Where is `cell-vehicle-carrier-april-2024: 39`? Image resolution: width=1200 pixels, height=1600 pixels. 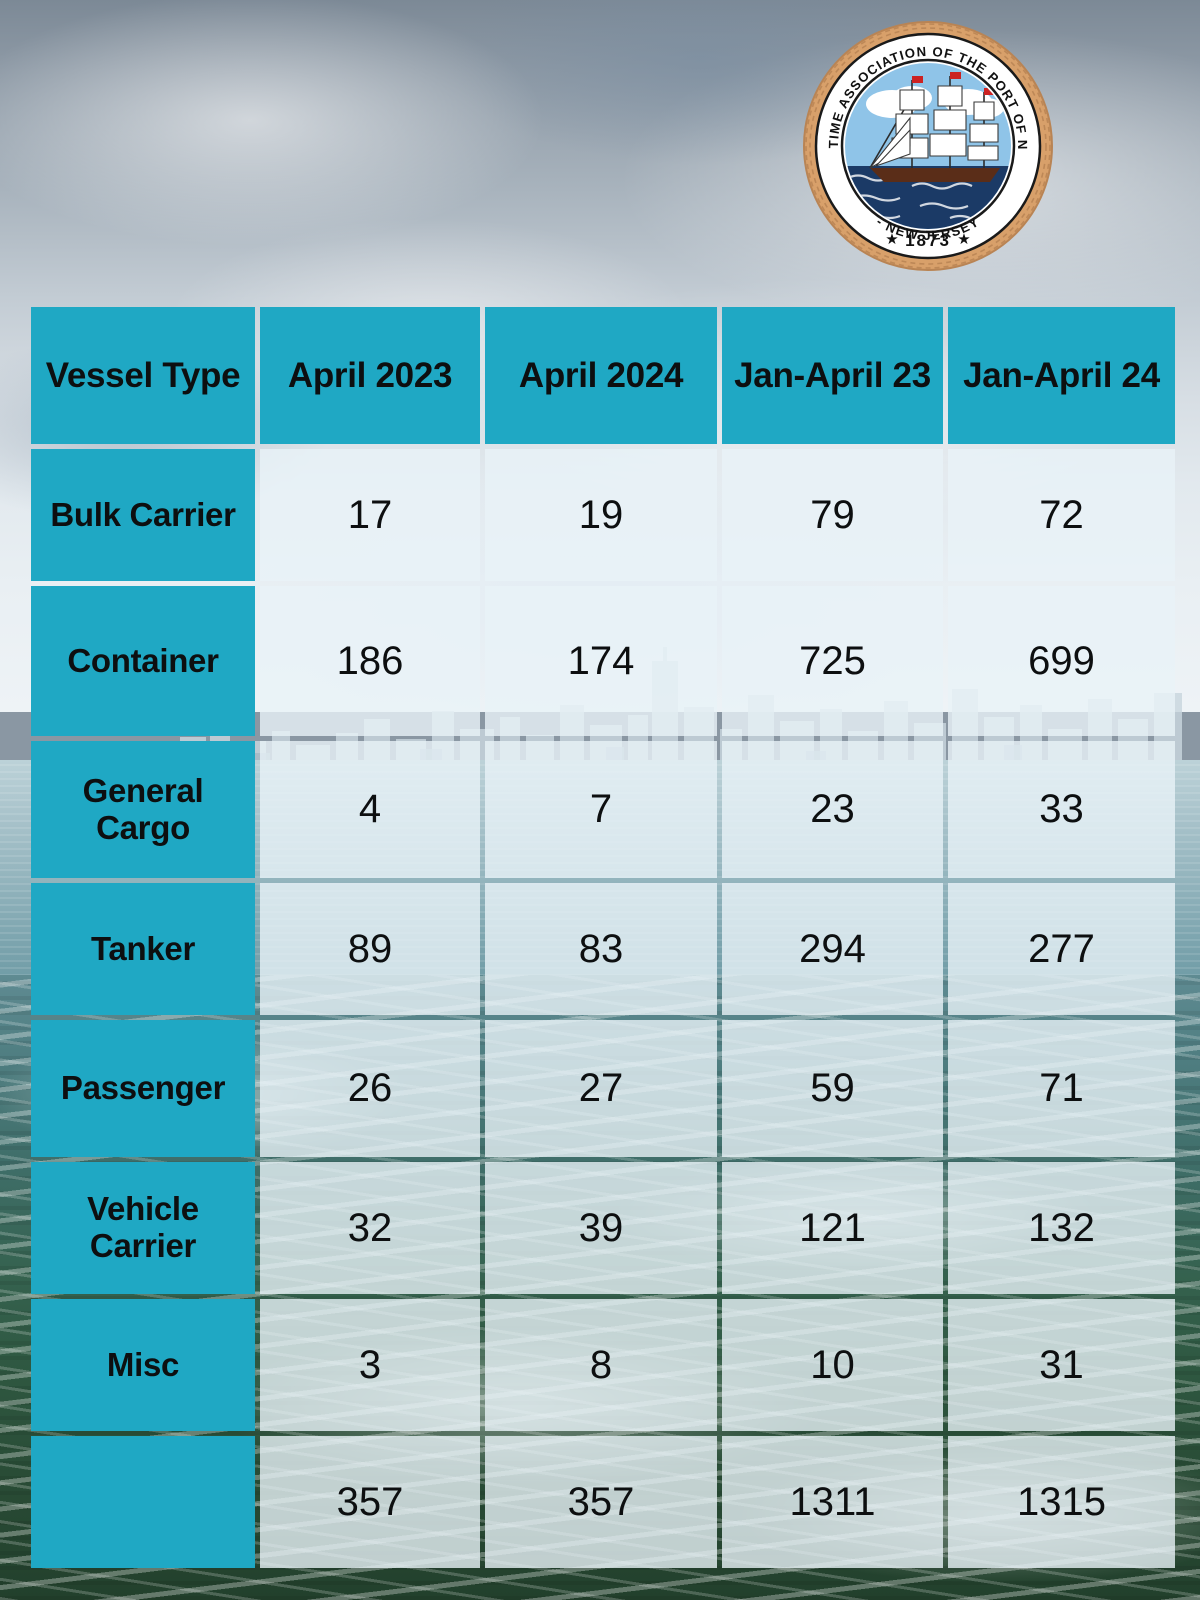 cell-vehicle-carrier-april-2024: 39 is located at coordinates (601, 1228).